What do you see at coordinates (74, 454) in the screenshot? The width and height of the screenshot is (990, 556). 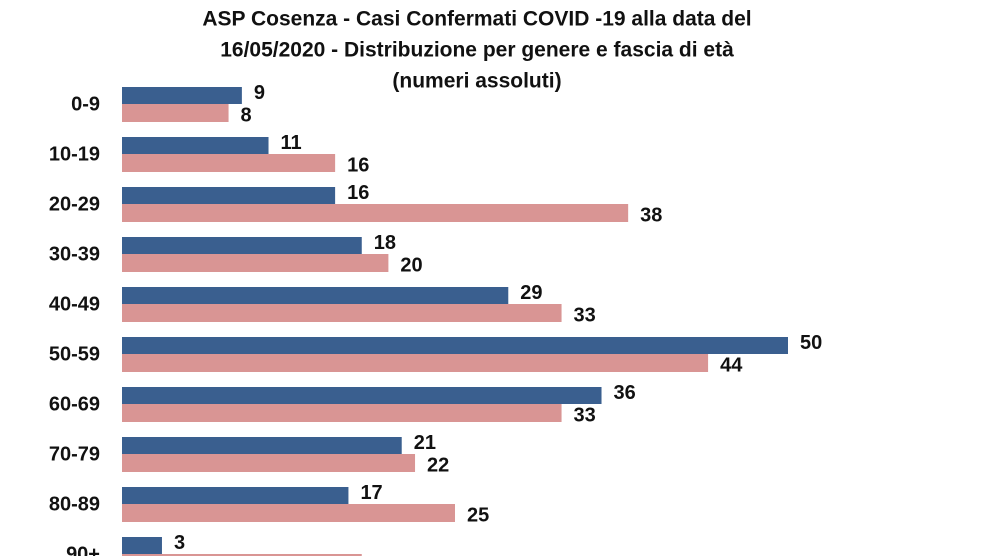 I see `y-tick-label: 70-79` at bounding box center [74, 454].